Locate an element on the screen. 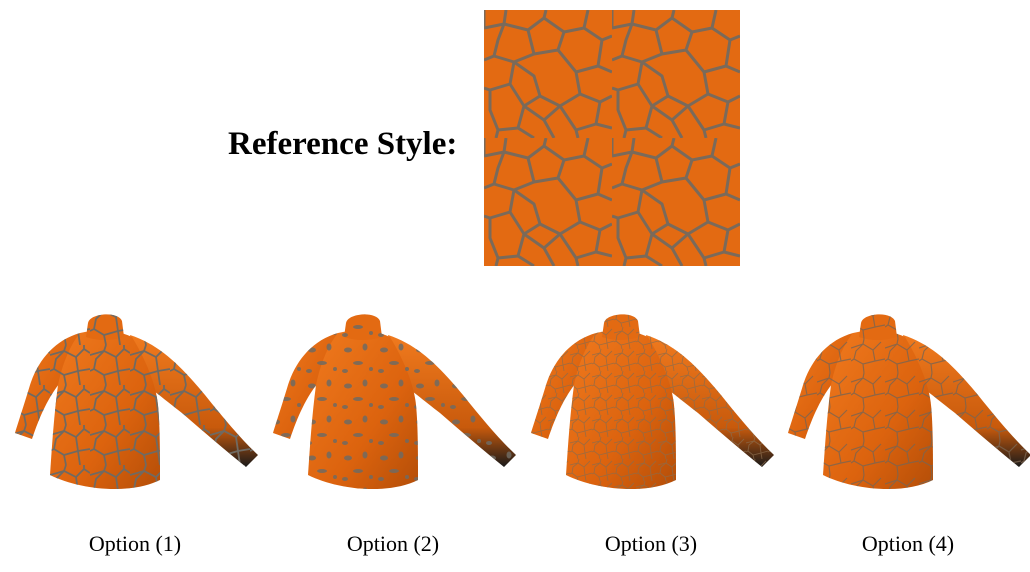  option-1: Option (1) is located at coordinates (135, 435).